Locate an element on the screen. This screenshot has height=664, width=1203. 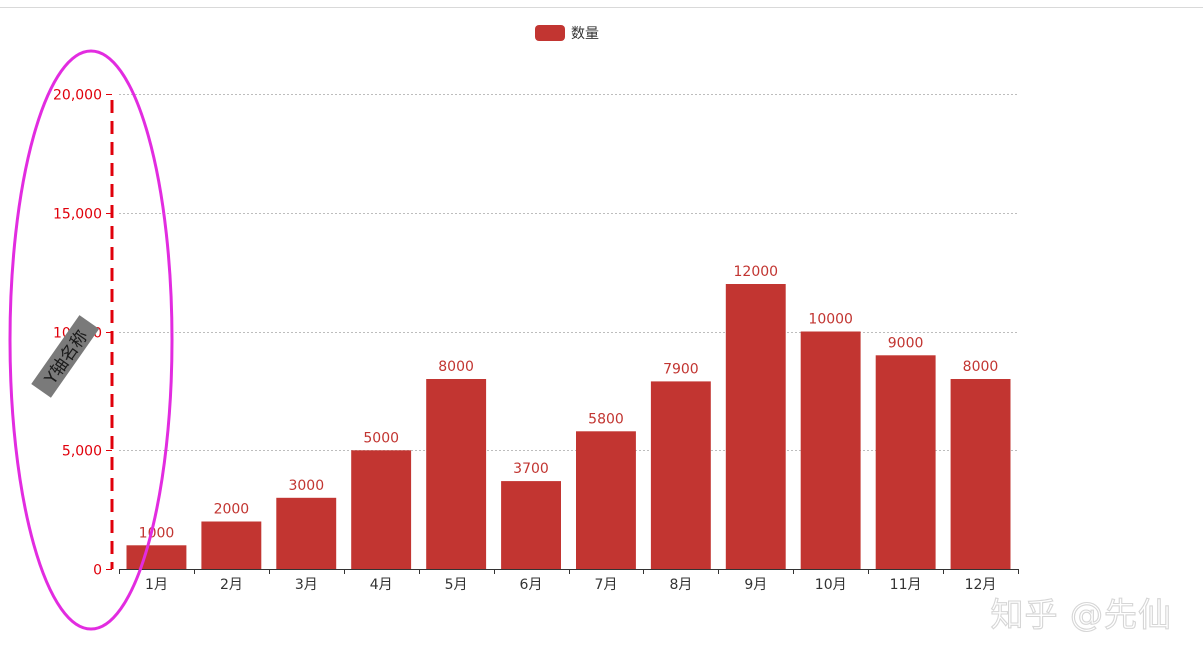
bar-value-label: 5800 is located at coordinates (606, 419).